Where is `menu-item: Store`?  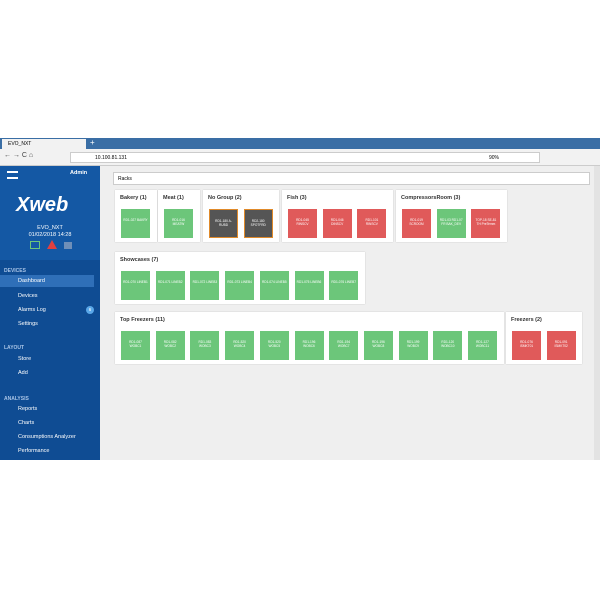
menu-item: Store is located at coordinates (25, 359).